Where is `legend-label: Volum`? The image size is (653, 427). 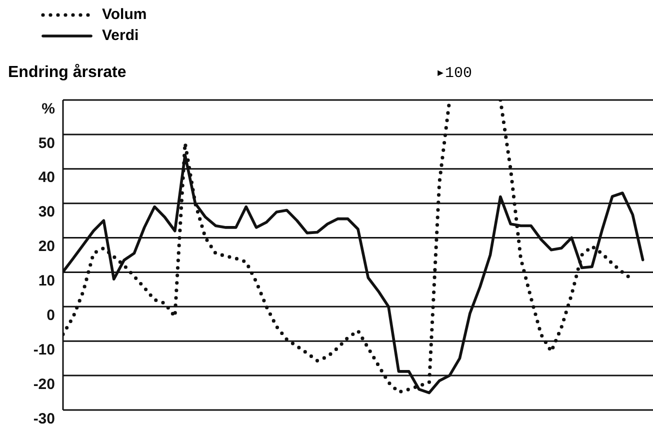 legend-label: Volum is located at coordinates (124, 14).